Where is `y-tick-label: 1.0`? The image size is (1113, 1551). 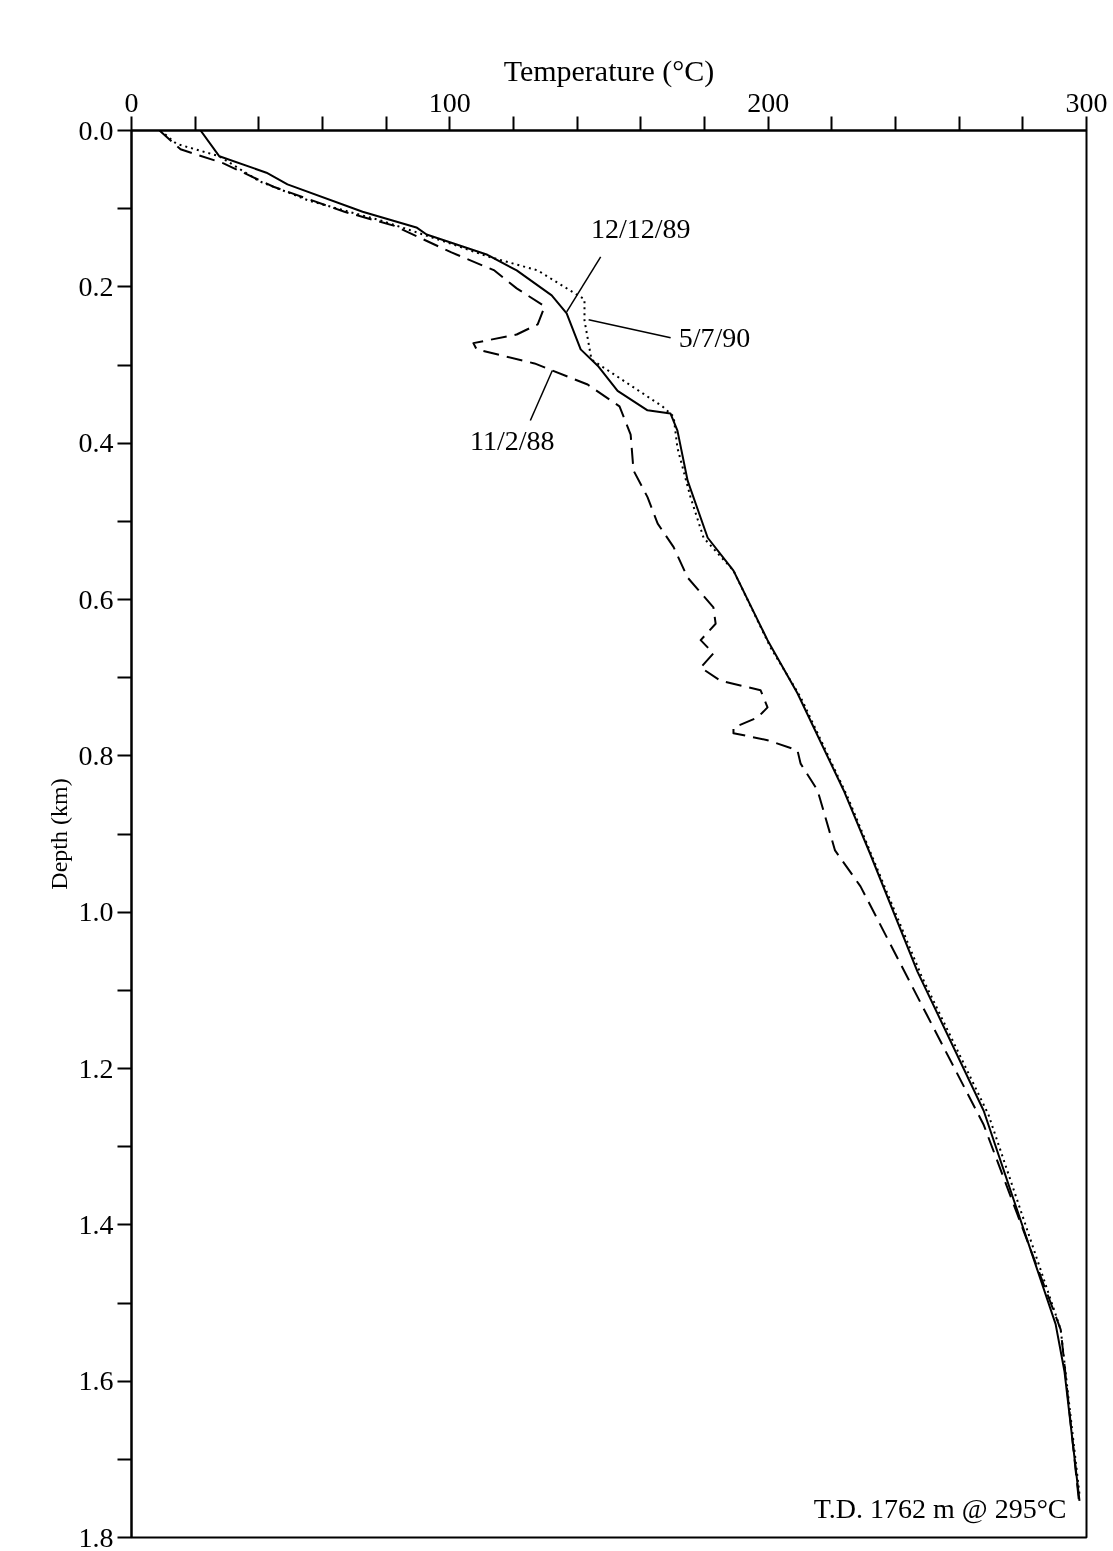 y-tick-label: 1.0 is located at coordinates (96, 912).